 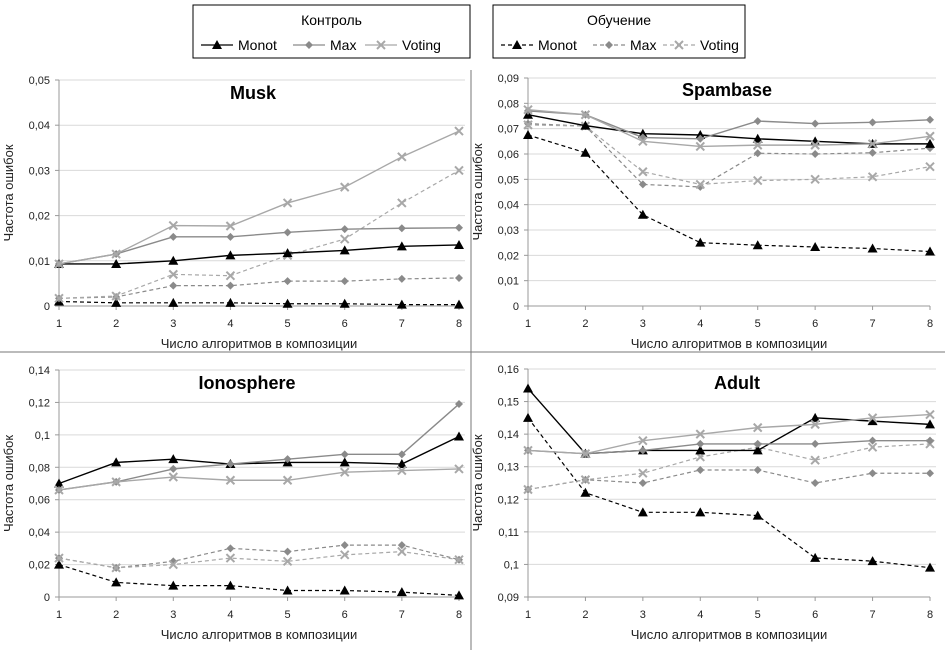 I want to click on legend-train: Обучение Monot Max Voting, so click(x=619, y=31).